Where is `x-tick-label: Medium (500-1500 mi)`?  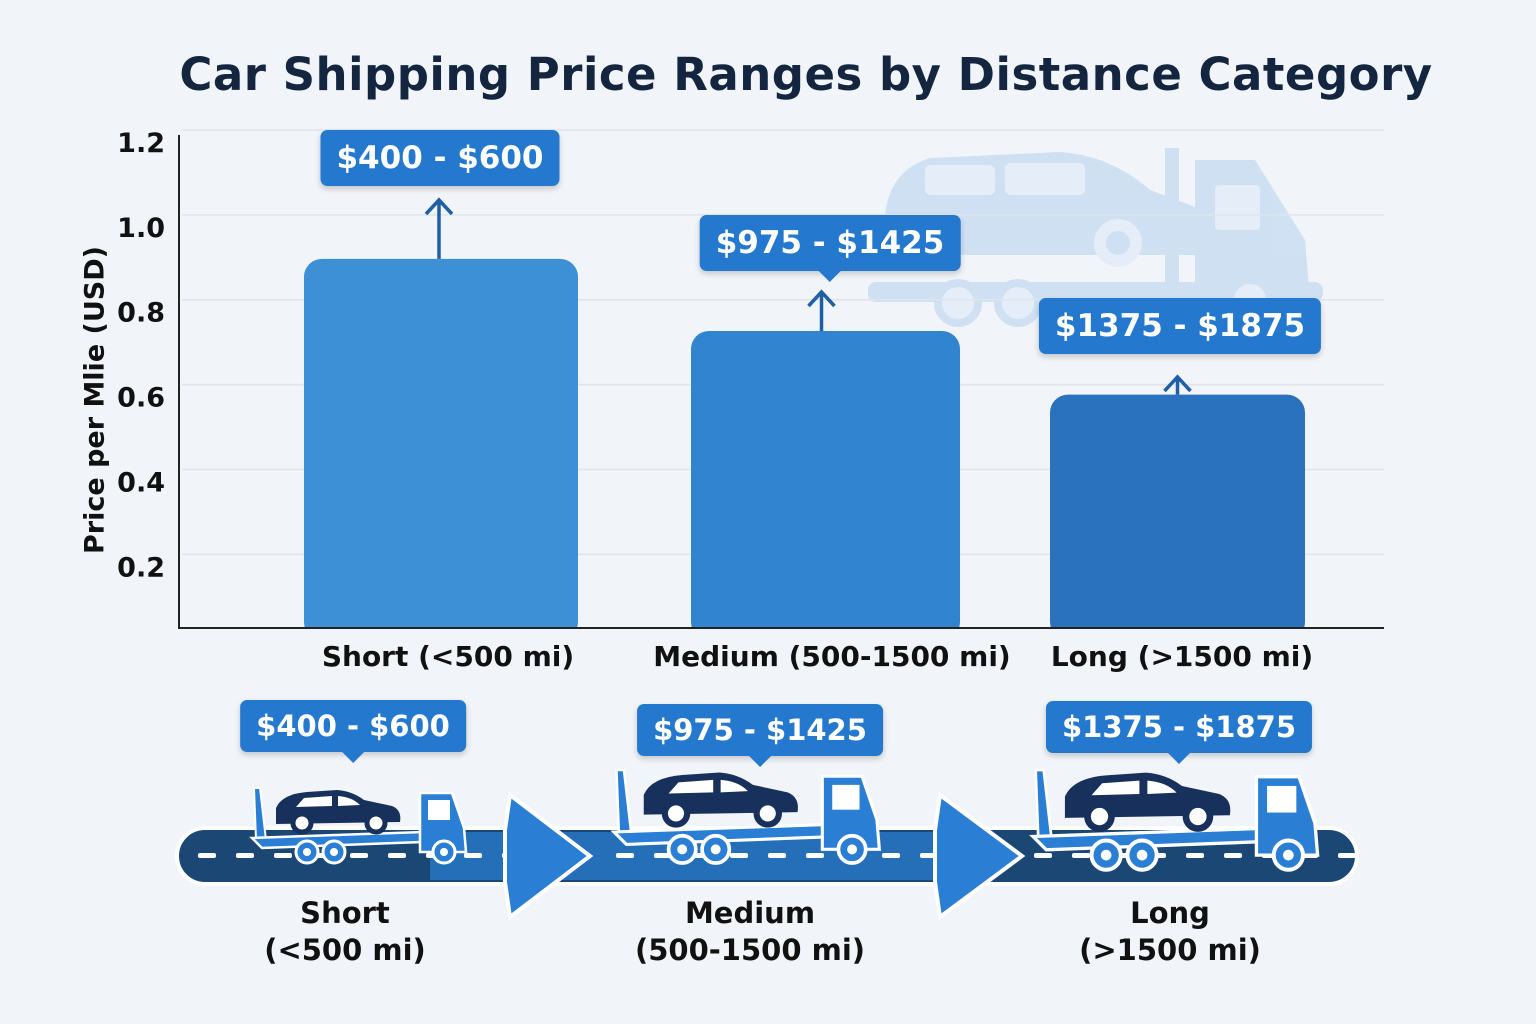
x-tick-label: Medium (500-1500 mi) is located at coordinates (832, 656).